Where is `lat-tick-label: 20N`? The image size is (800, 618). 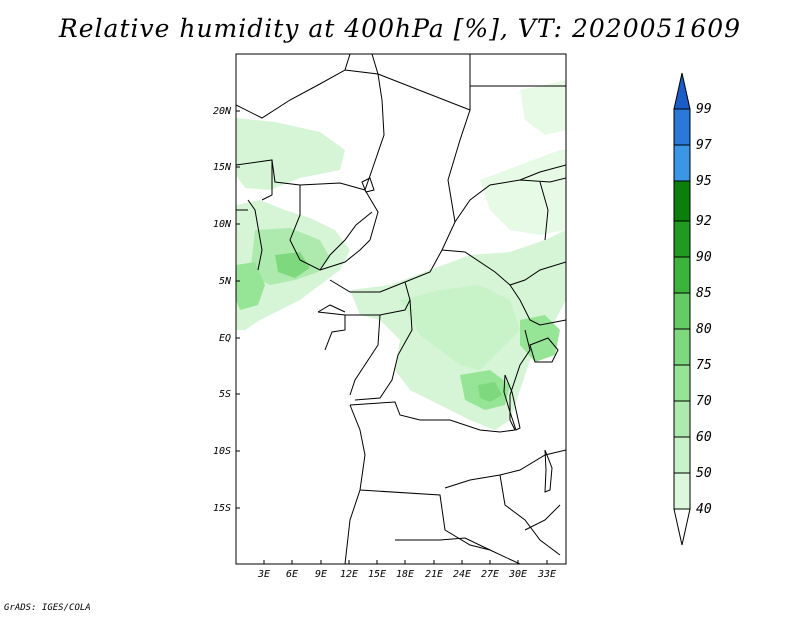
lat-tick-label: 20N is located at coordinates (222, 111).